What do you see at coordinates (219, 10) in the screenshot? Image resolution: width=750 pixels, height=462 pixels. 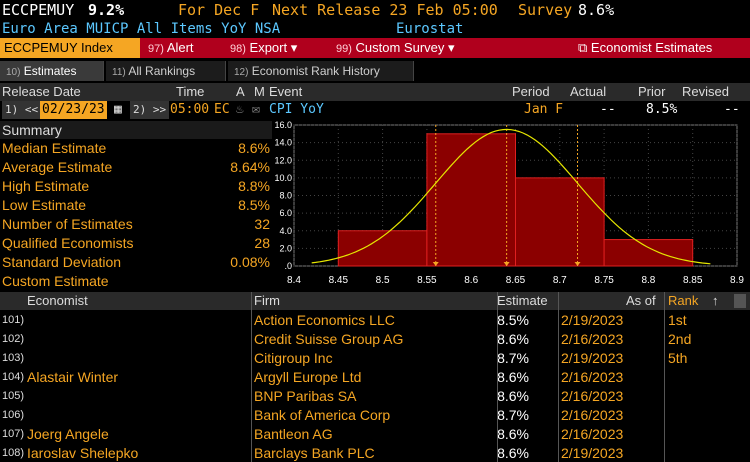 I see `for-period: For Dec F` at bounding box center [219, 10].